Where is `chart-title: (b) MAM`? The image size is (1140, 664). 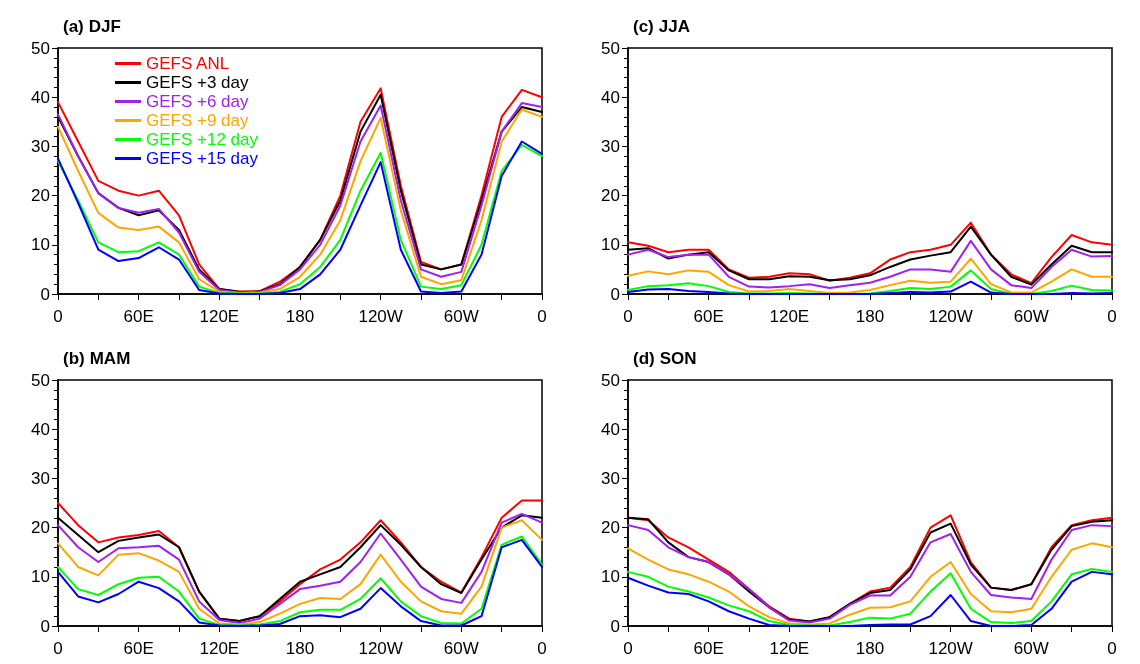
chart-title: (b) MAM is located at coordinates (97, 358).